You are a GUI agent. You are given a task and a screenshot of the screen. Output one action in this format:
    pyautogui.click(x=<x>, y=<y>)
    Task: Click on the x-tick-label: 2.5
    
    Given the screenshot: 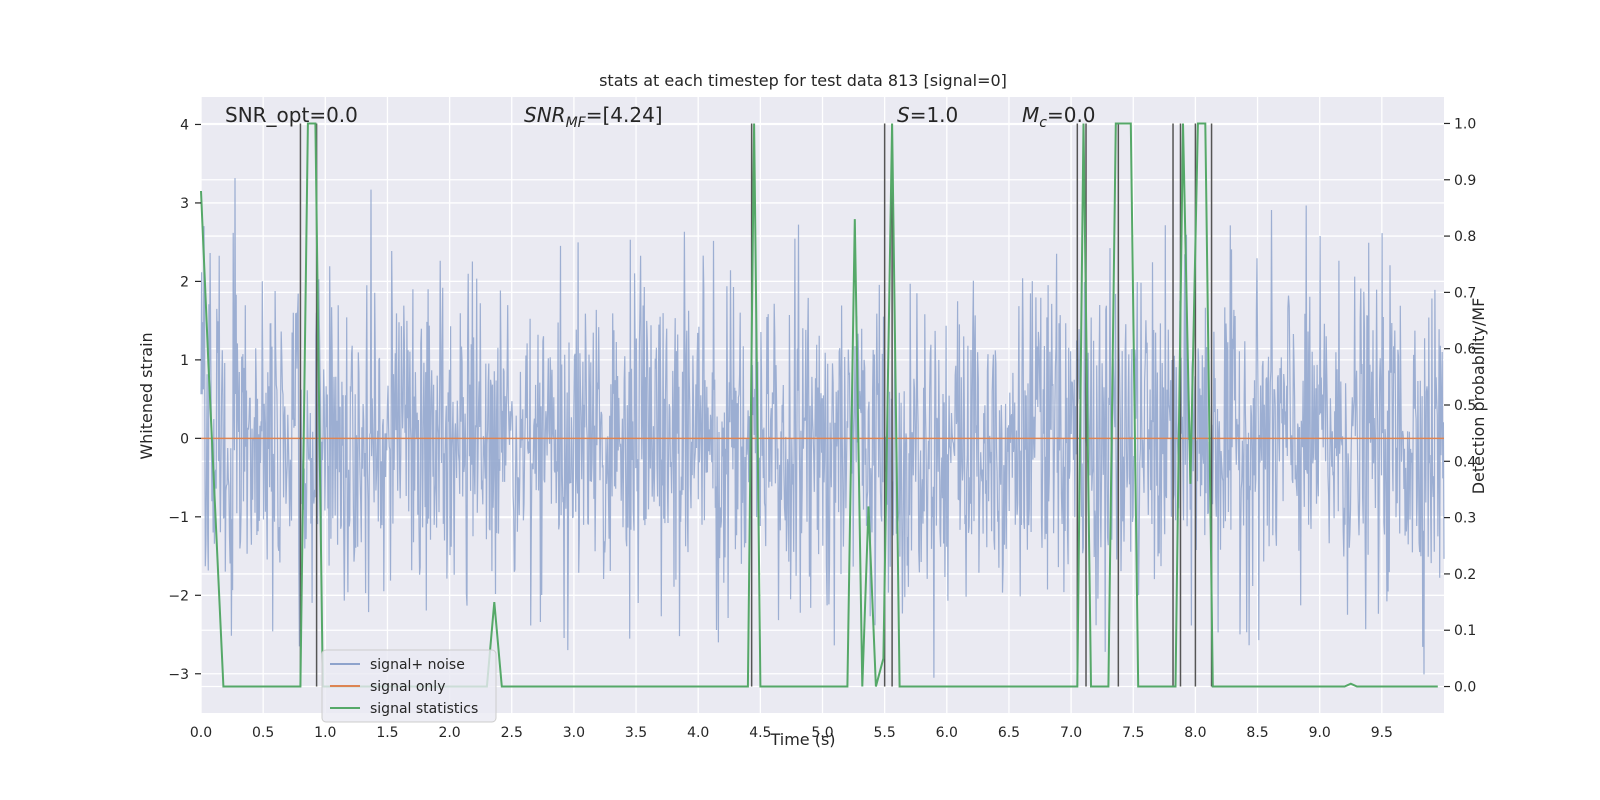 What is the action you would take?
    pyautogui.click(x=512, y=733)
    